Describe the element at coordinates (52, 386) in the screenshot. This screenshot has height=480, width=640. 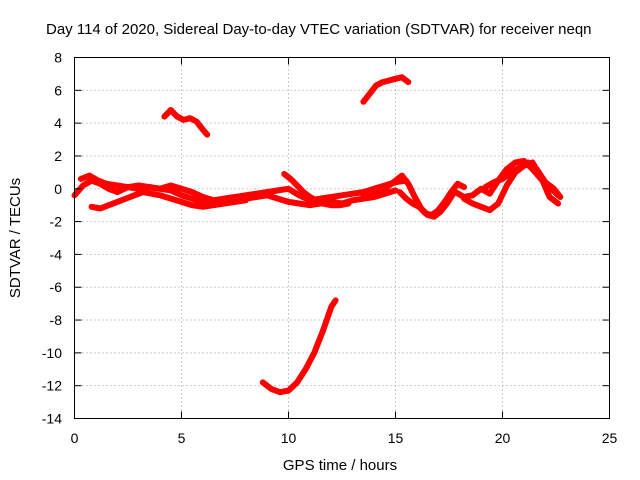
I see `y-tick-label: -12` at that location.